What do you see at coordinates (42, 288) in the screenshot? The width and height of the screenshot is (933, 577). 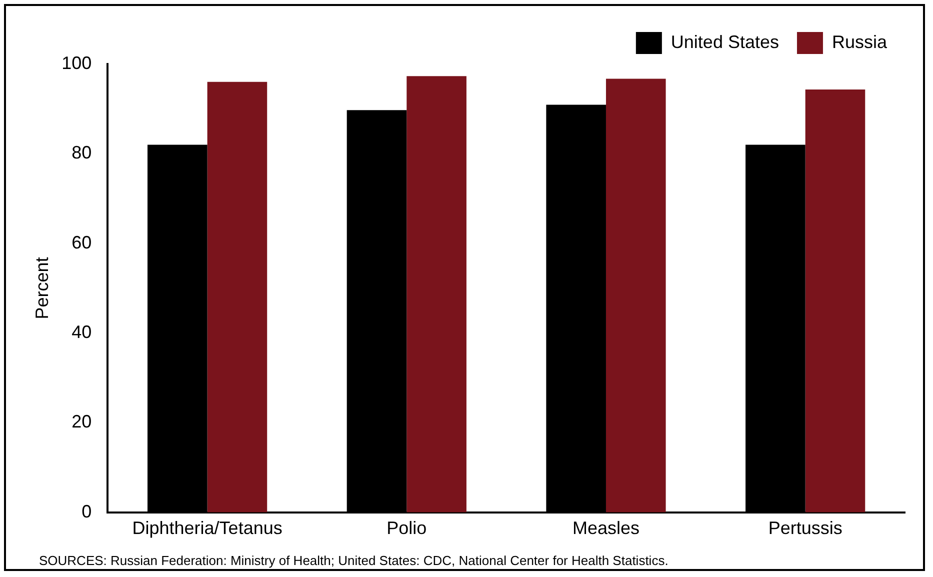 I see `y-axis-title: Percent` at bounding box center [42, 288].